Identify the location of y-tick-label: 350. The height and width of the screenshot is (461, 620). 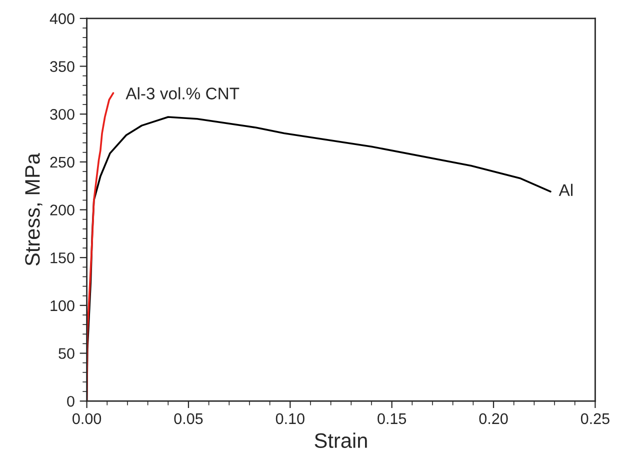
(62, 66).